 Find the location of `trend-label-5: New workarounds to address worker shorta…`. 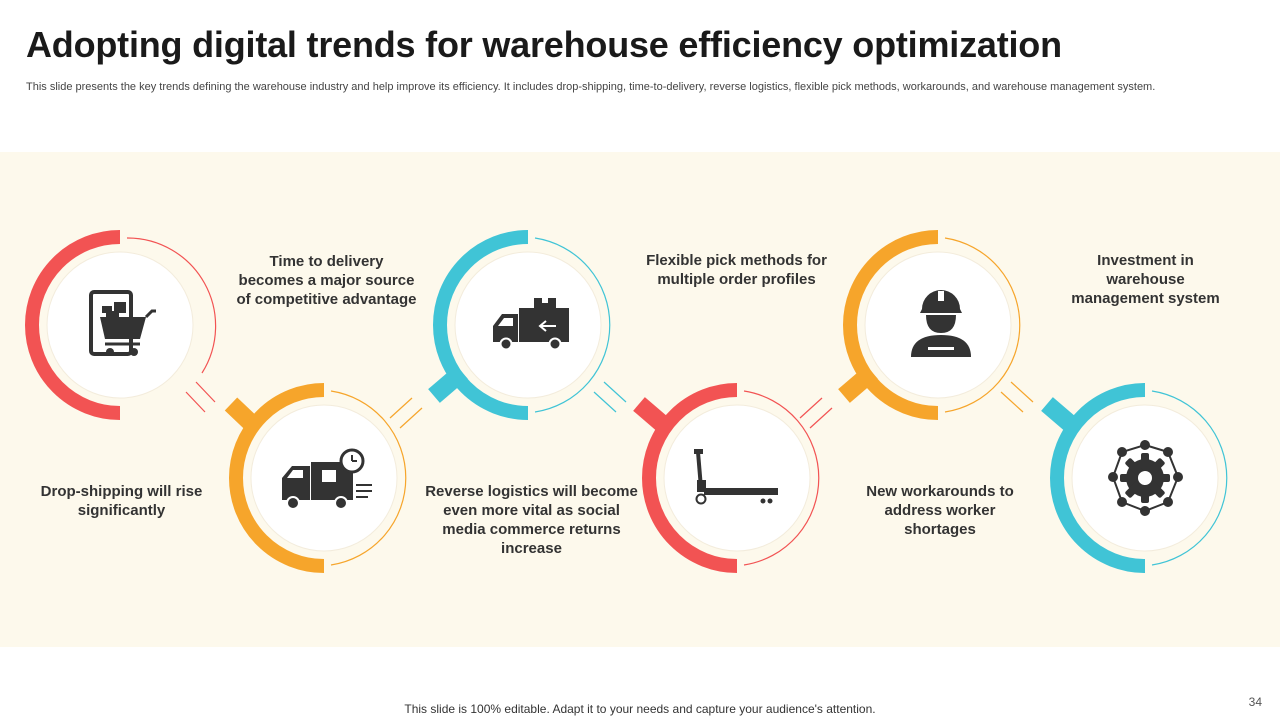

trend-label-5: New workarounds to address worker shorta… is located at coordinates (940, 510).